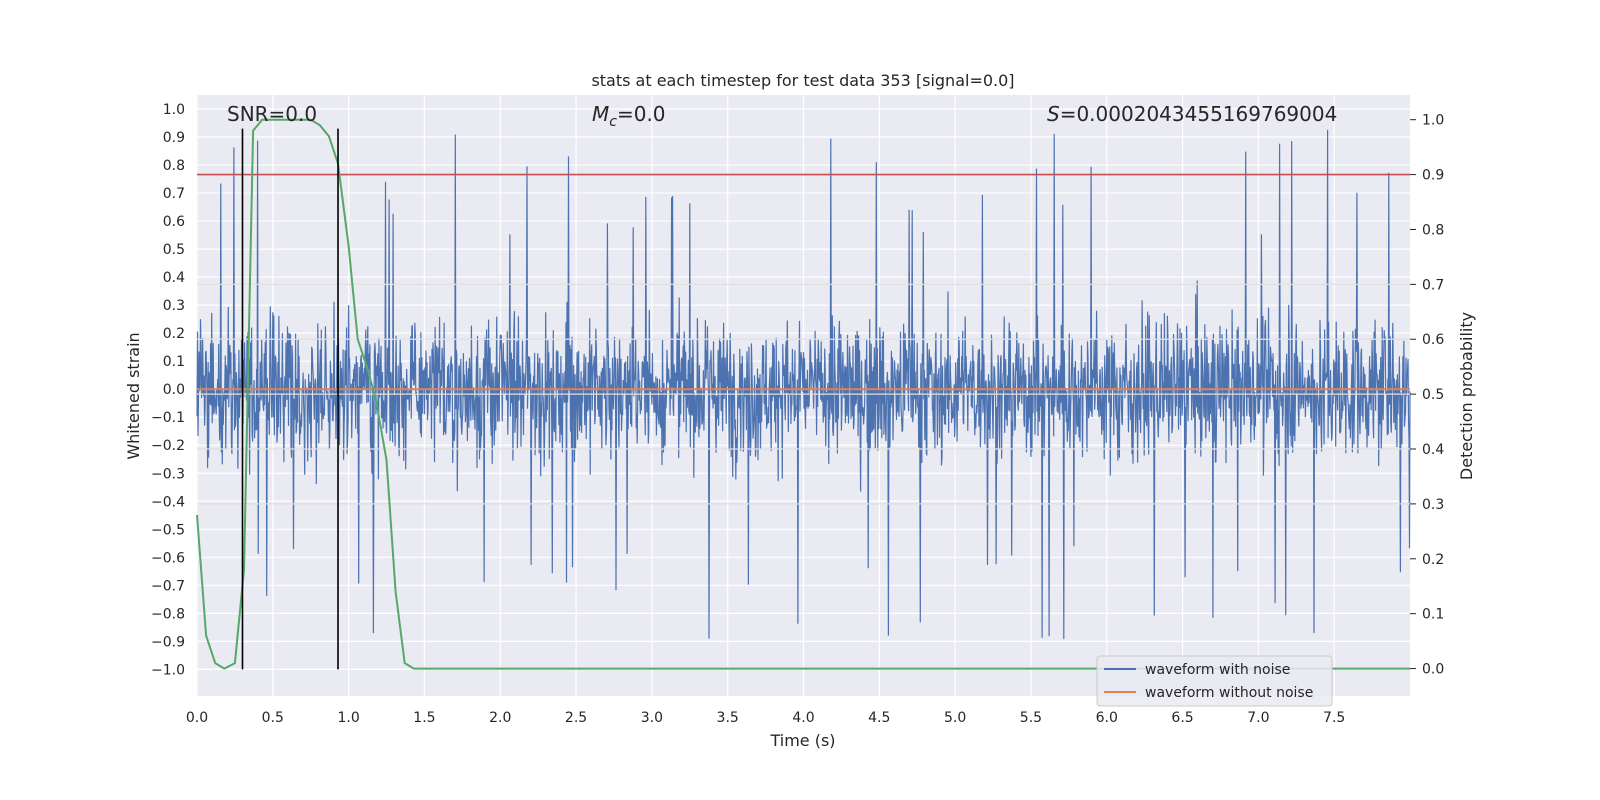 The image size is (1600, 800). Describe the element at coordinates (273, 718) in the screenshot. I see `x-tick-label: 0.5` at that location.